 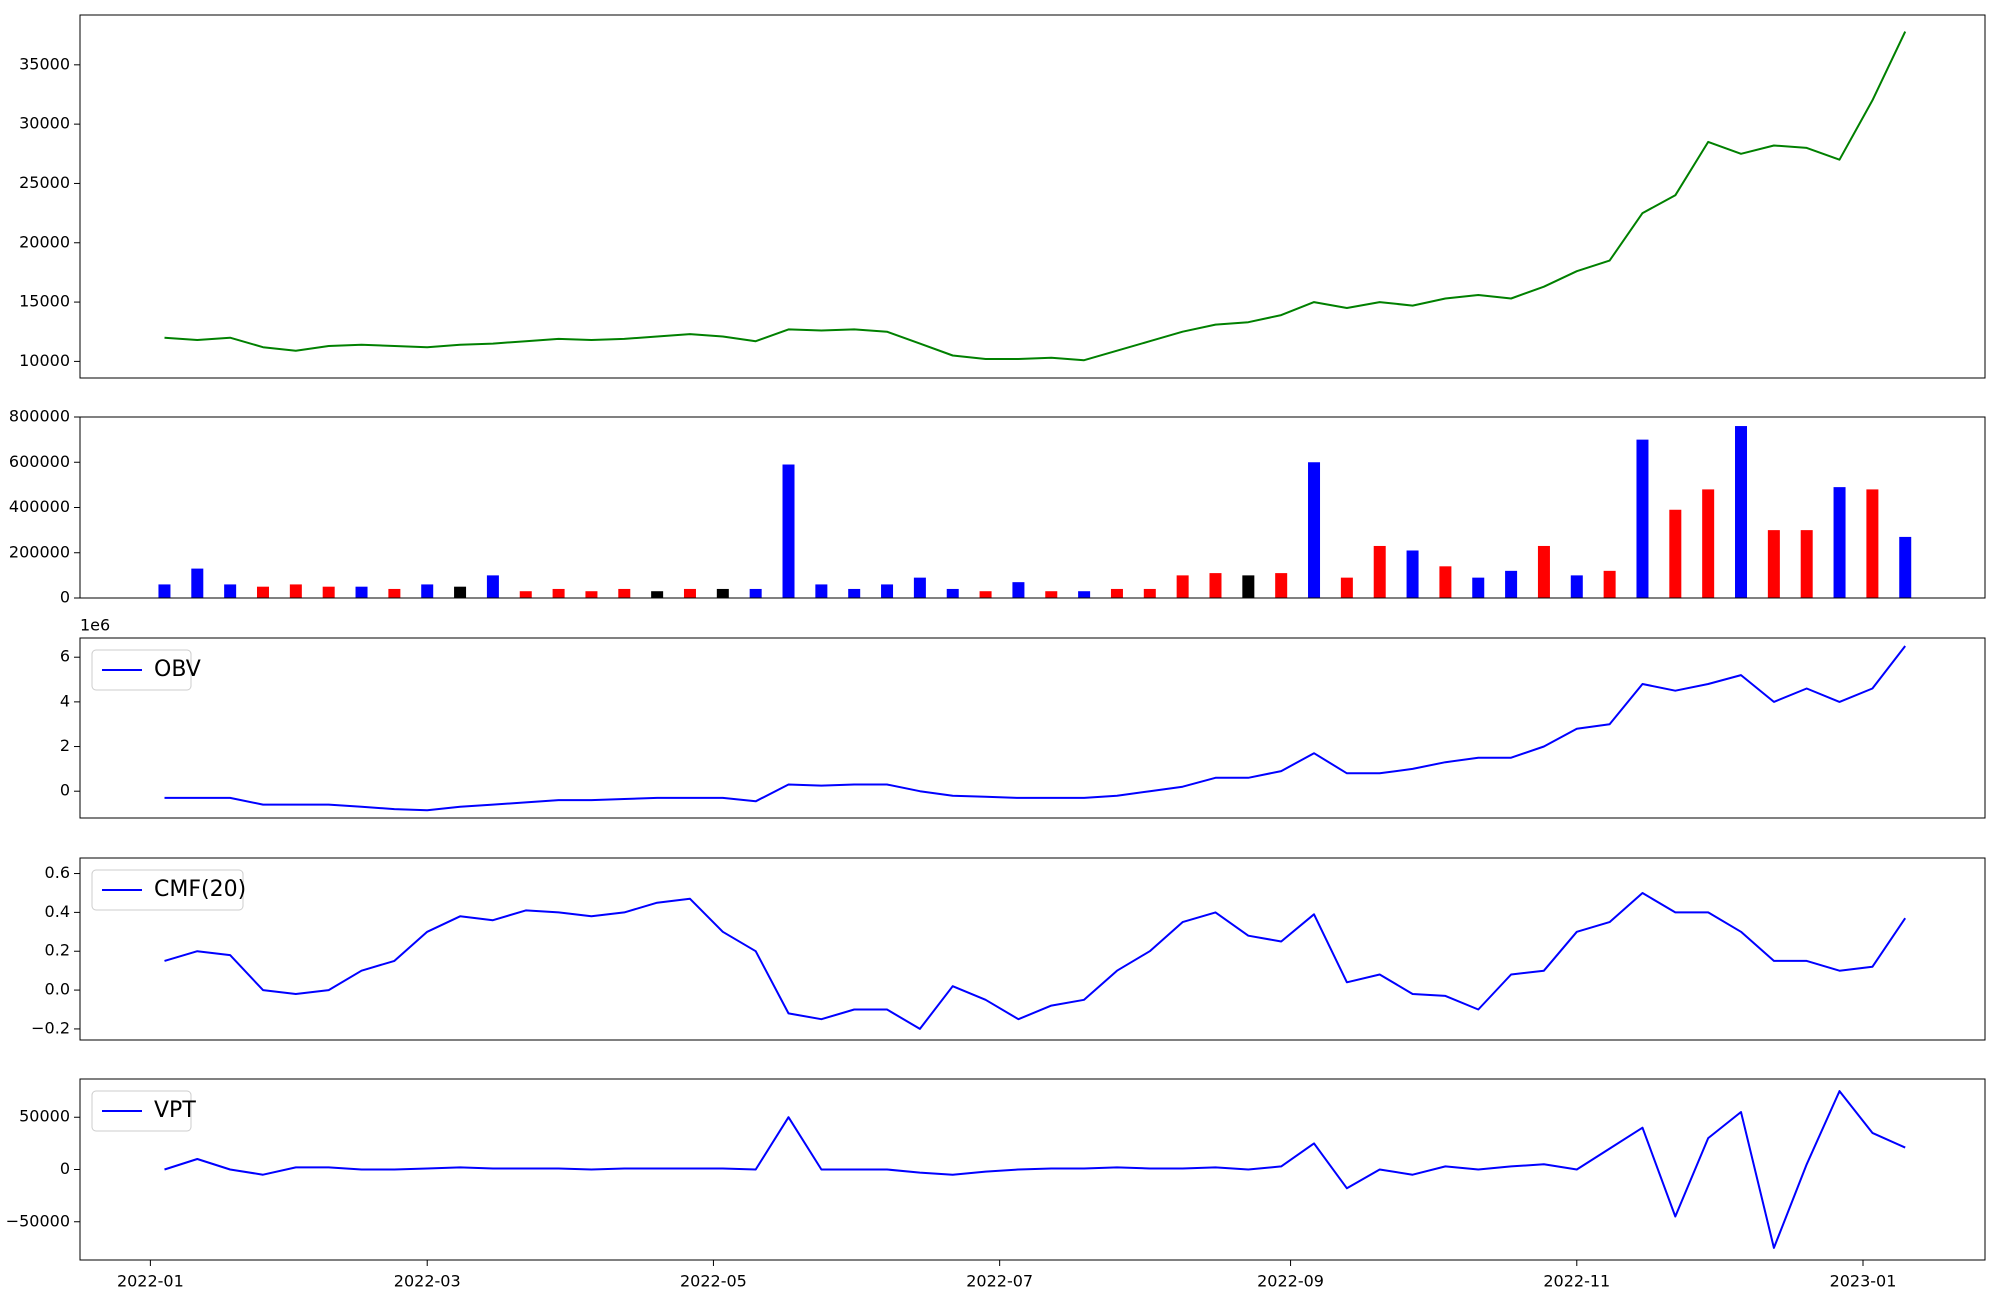 I want to click on legend-label: VPT, so click(x=175, y=1110).